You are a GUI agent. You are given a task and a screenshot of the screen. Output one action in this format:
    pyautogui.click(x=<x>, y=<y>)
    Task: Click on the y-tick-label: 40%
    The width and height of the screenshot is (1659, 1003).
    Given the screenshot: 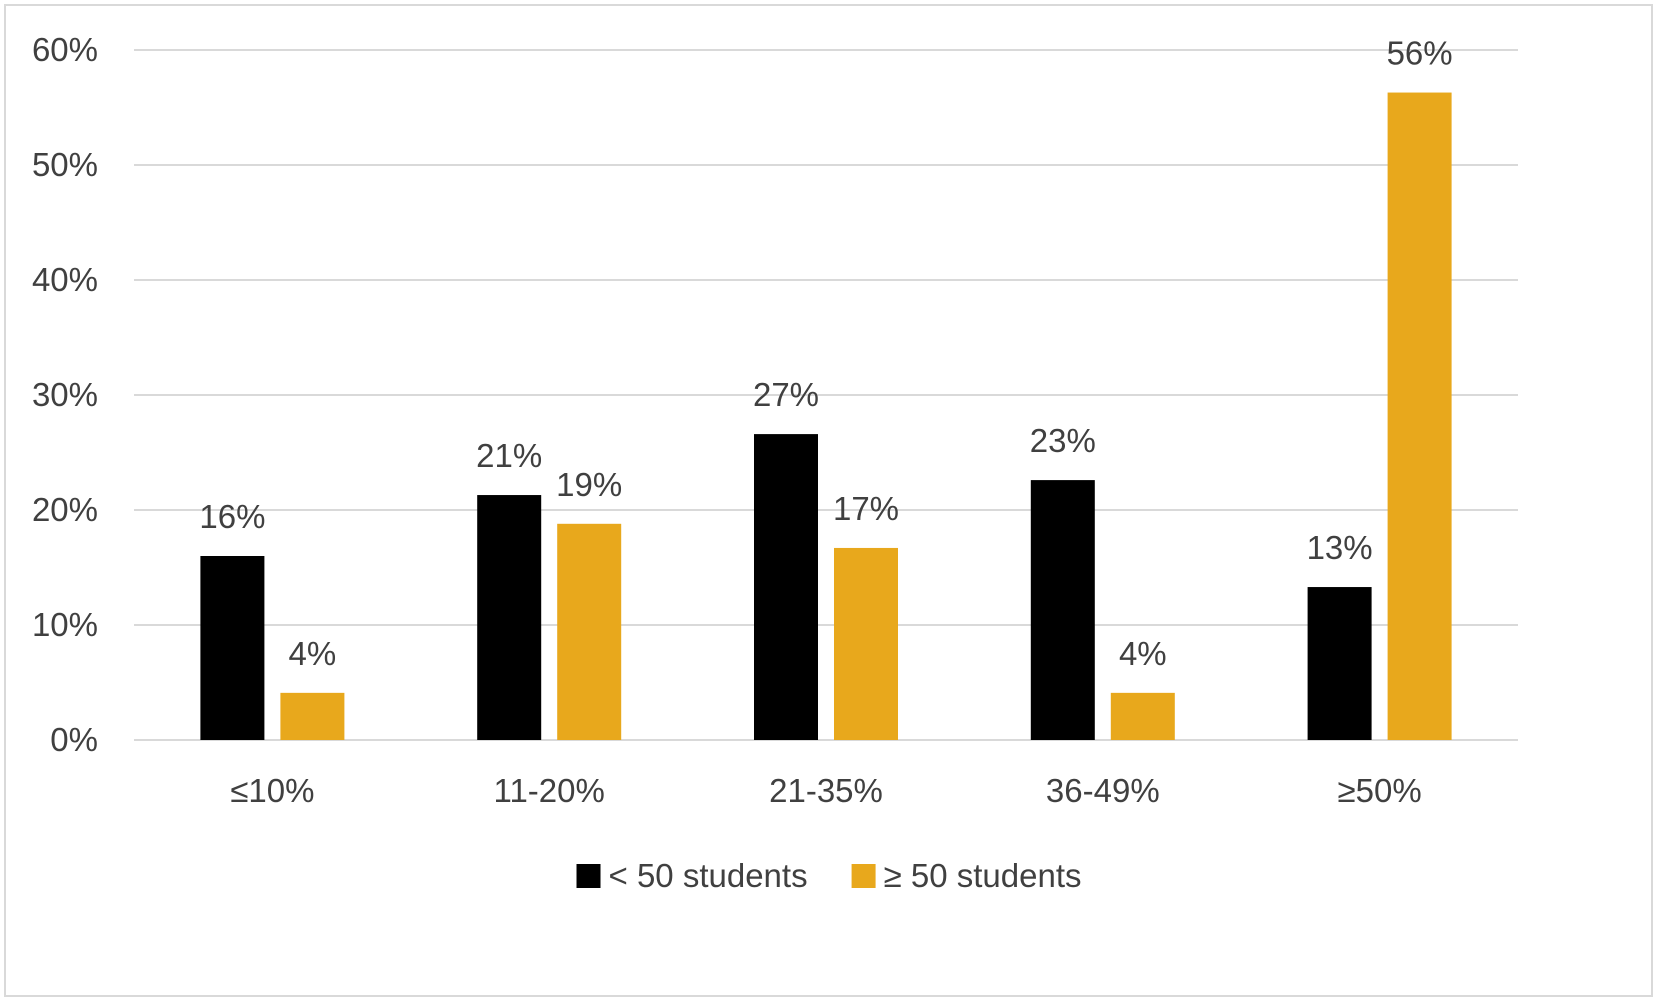 What is the action you would take?
    pyautogui.click(x=65, y=279)
    